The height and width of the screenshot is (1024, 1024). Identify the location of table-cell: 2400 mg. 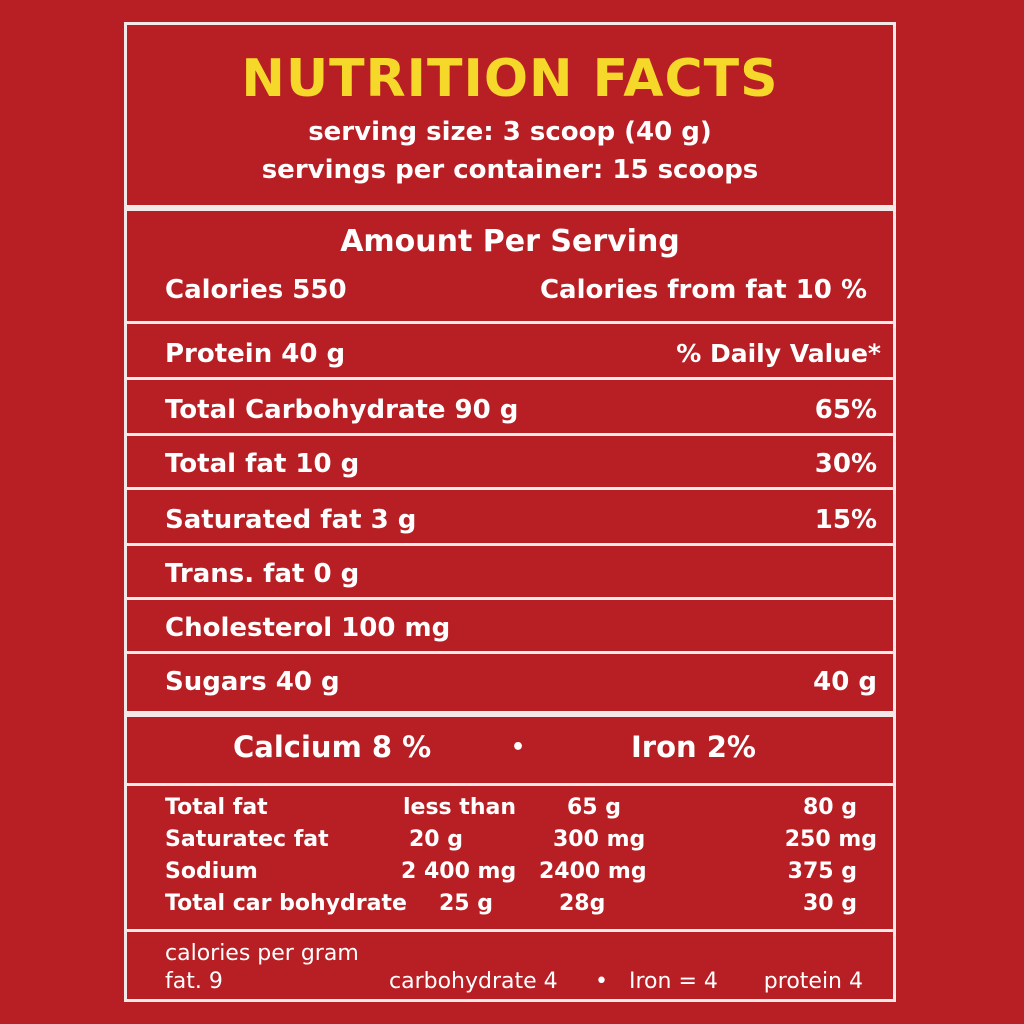
(593, 871).